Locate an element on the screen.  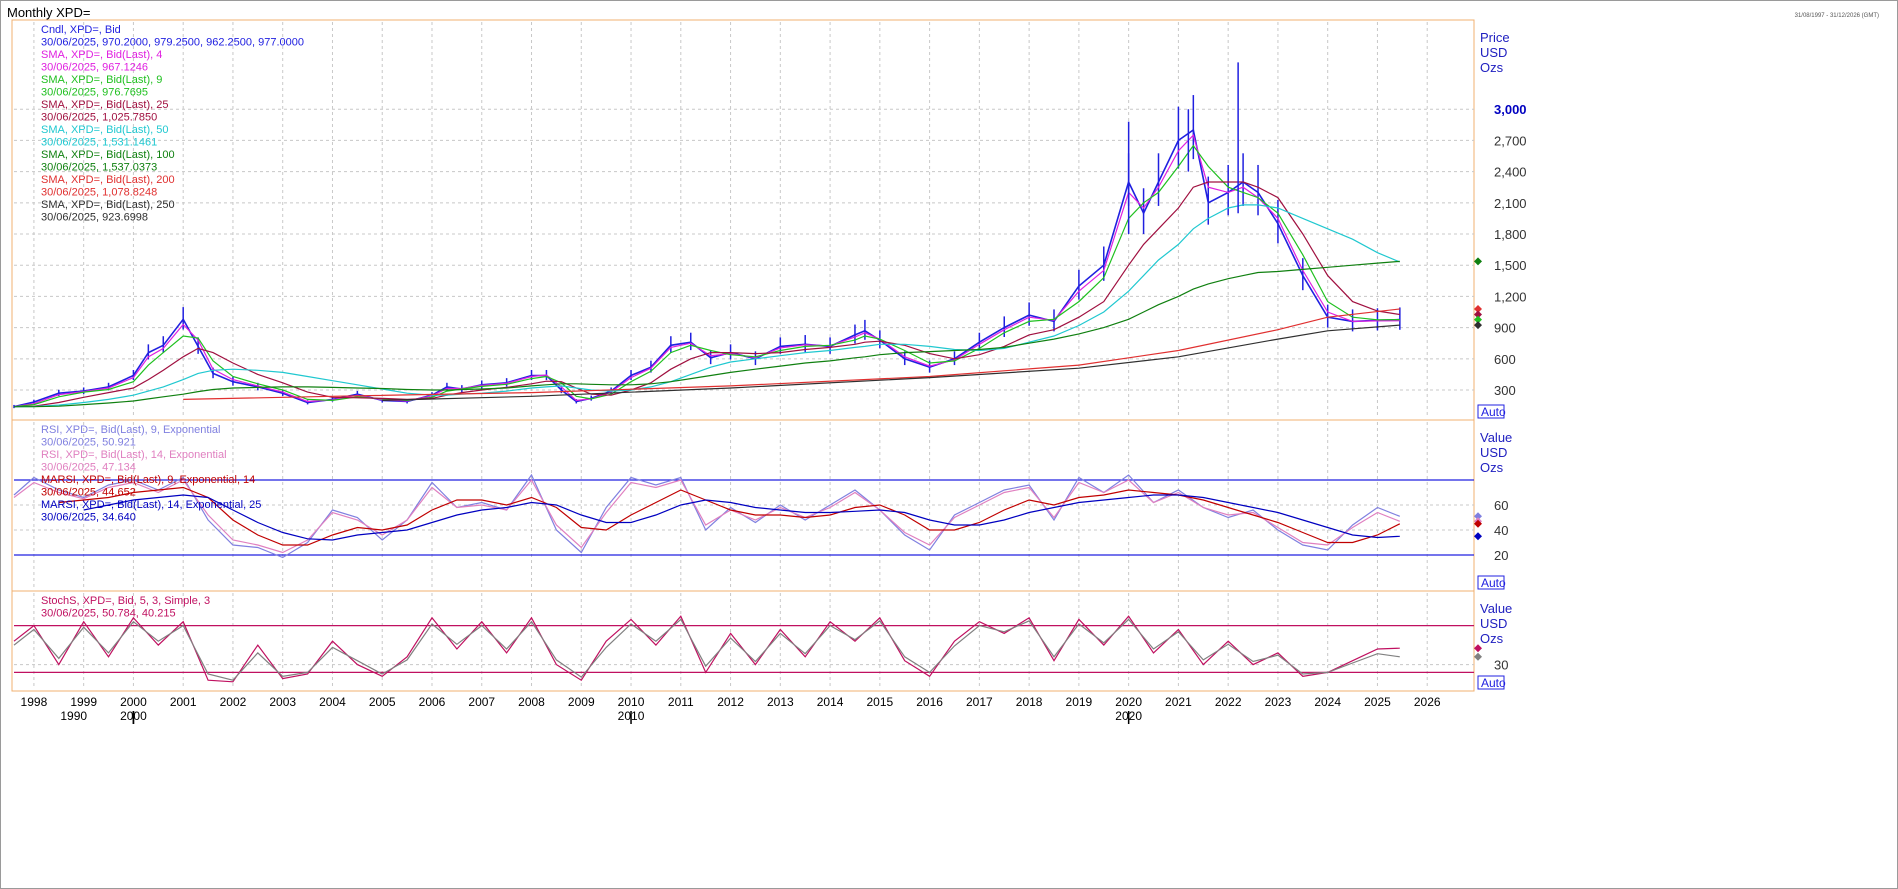
x-tick-label-2026: 2026 is located at coordinates (1427, 702).